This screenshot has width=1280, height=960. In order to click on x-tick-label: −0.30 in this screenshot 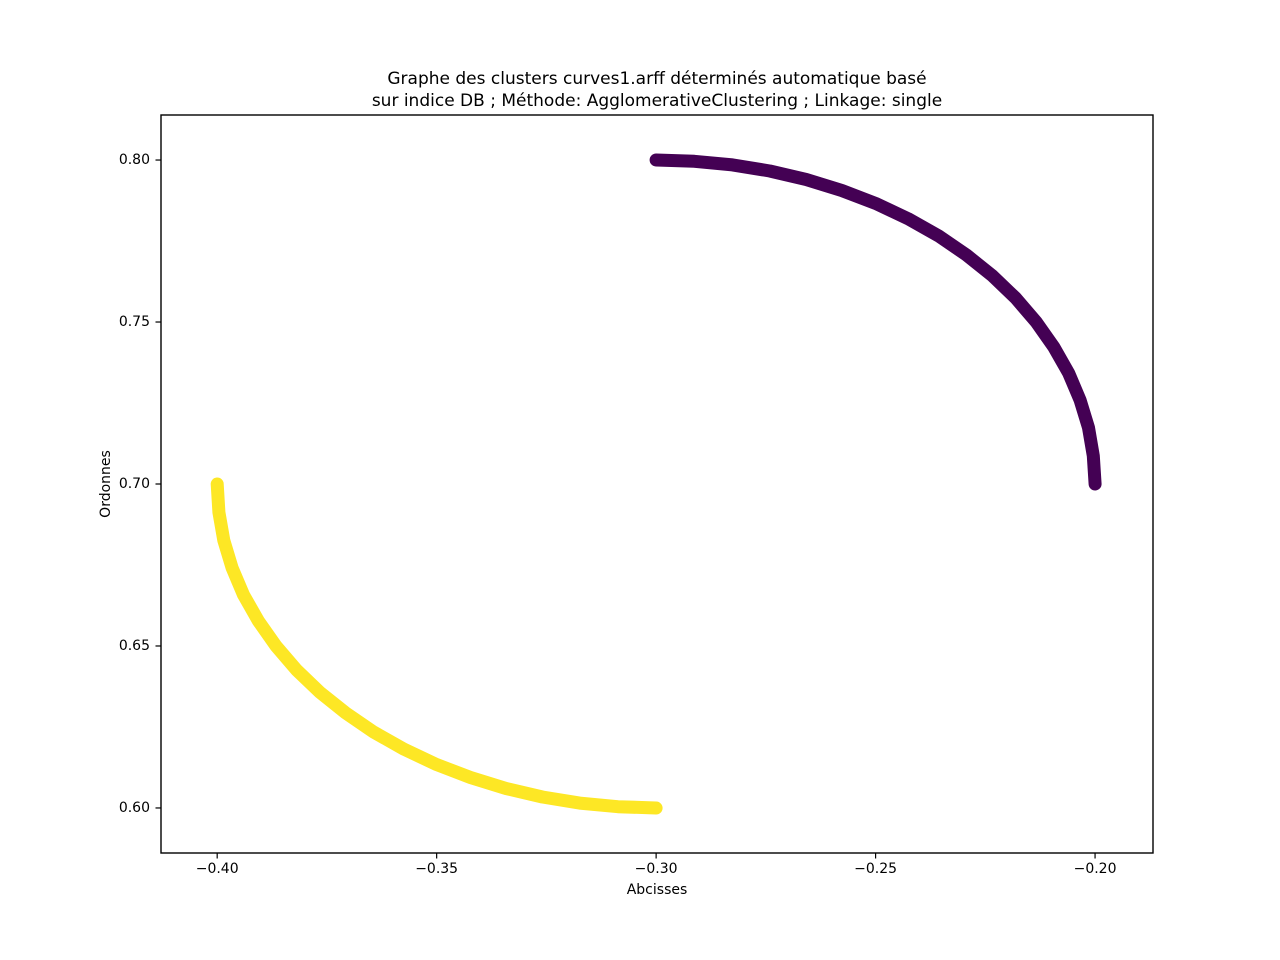, I will do `click(656, 869)`.